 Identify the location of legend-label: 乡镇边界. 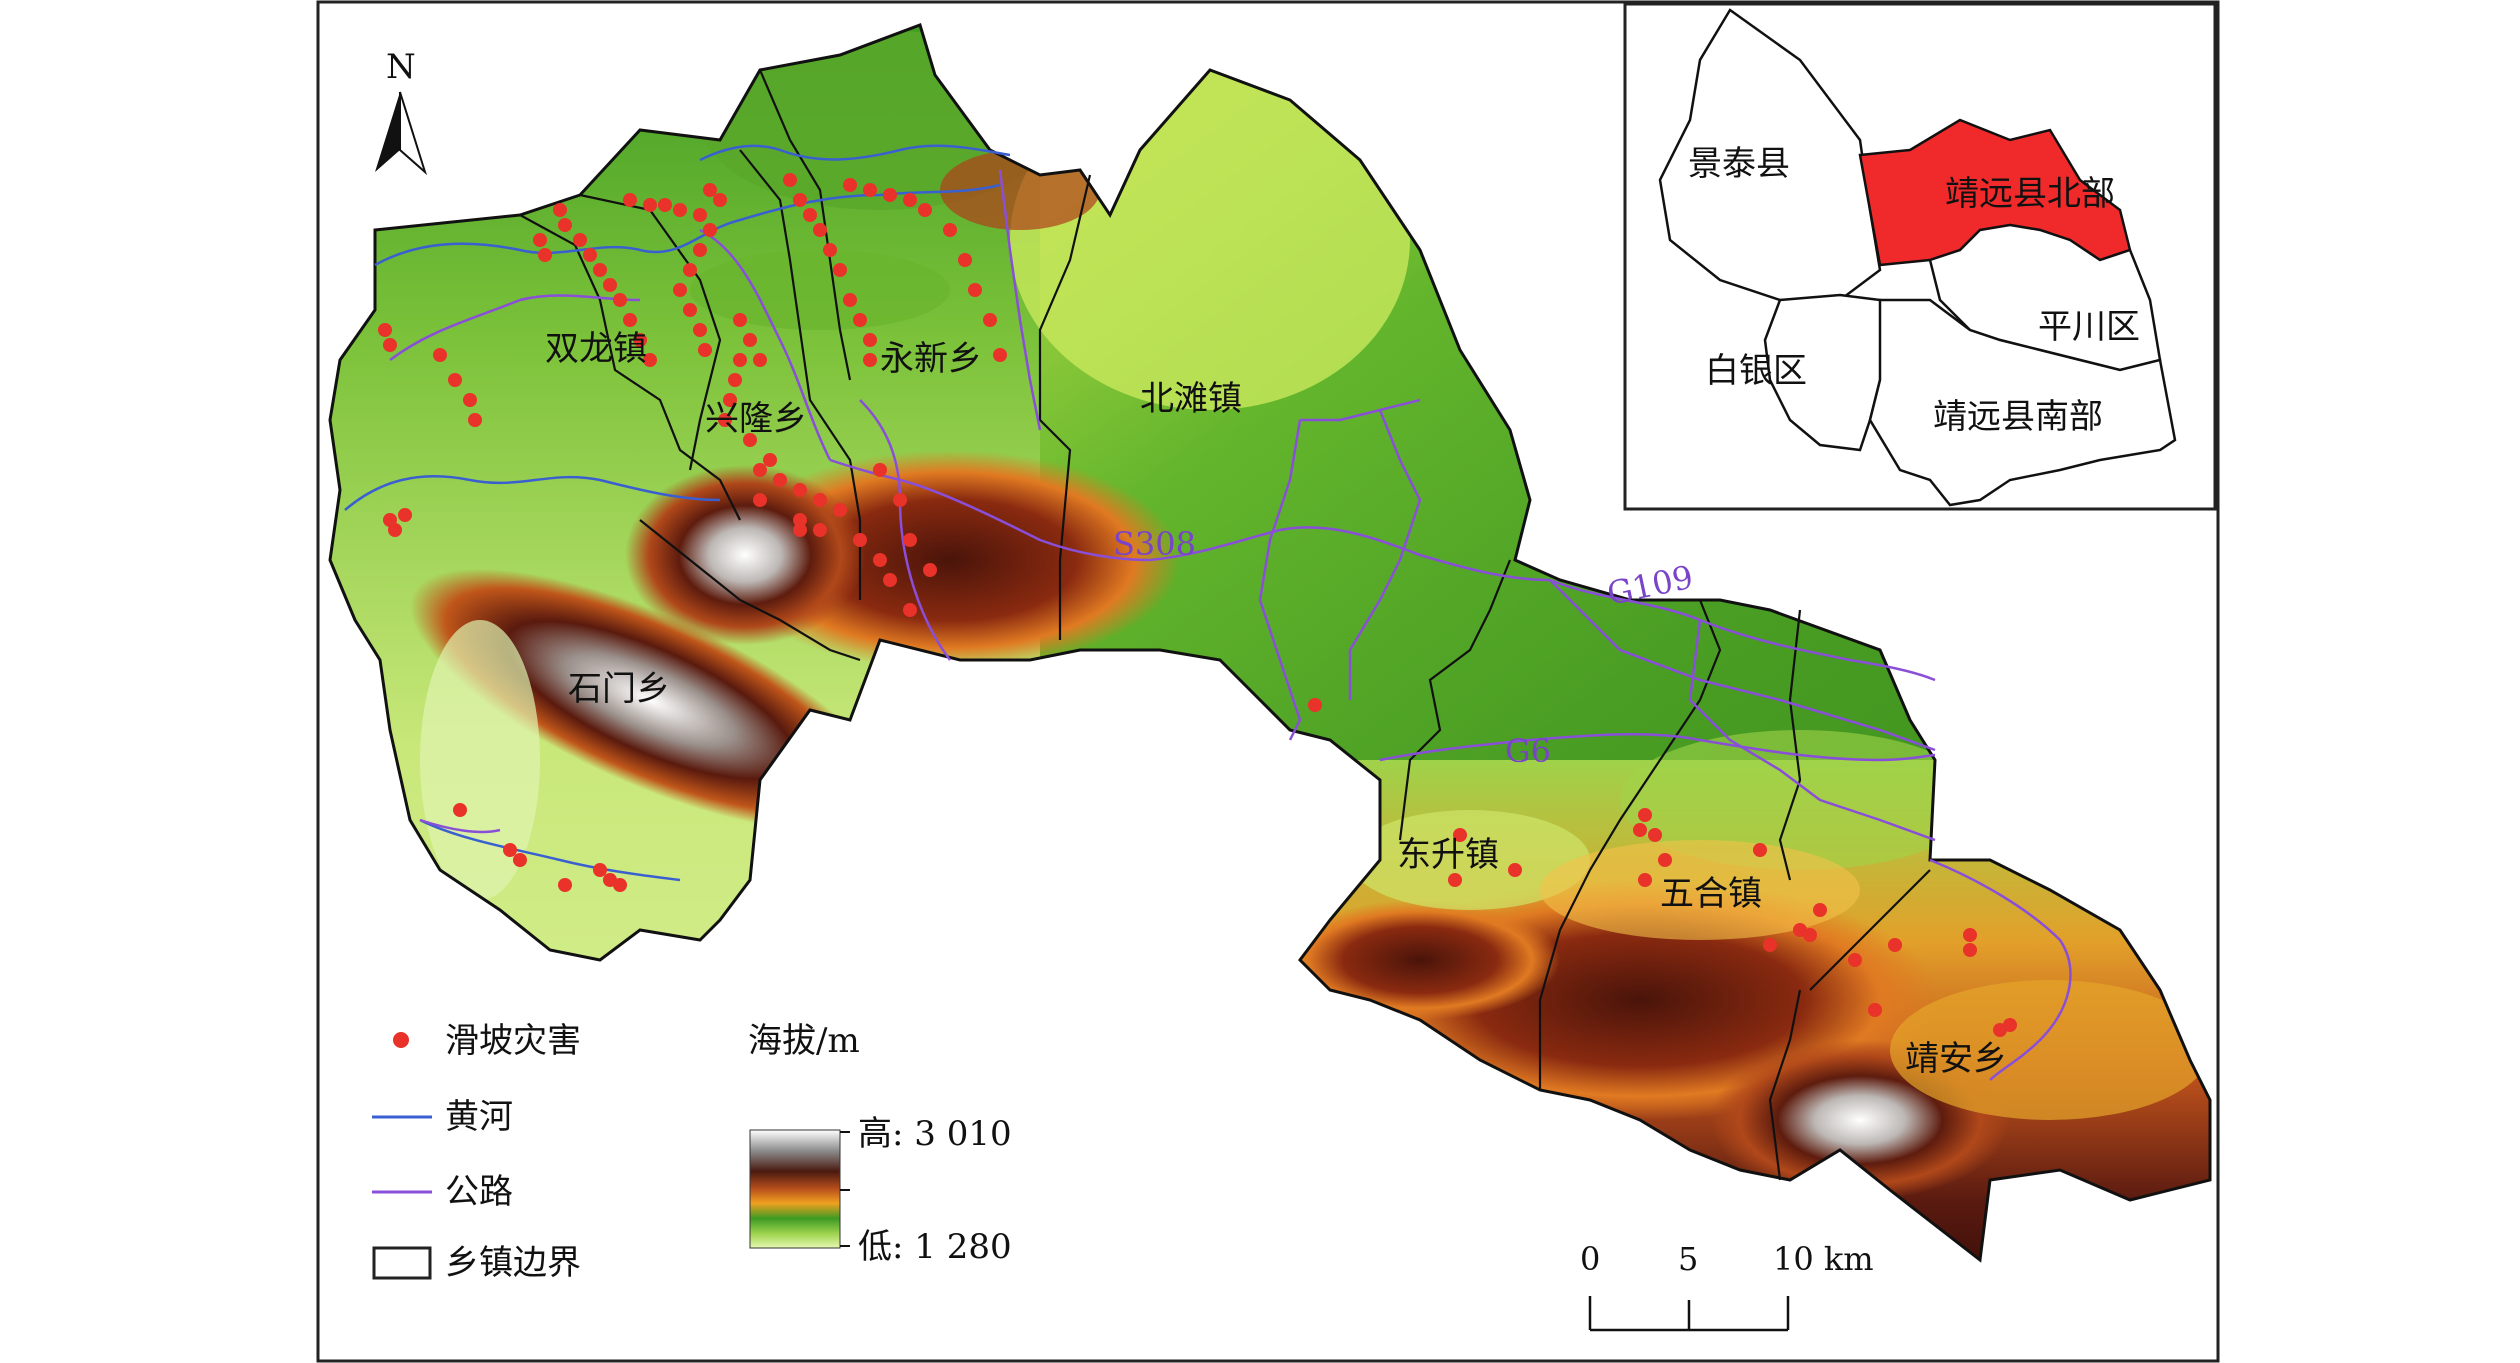
(513, 1263).